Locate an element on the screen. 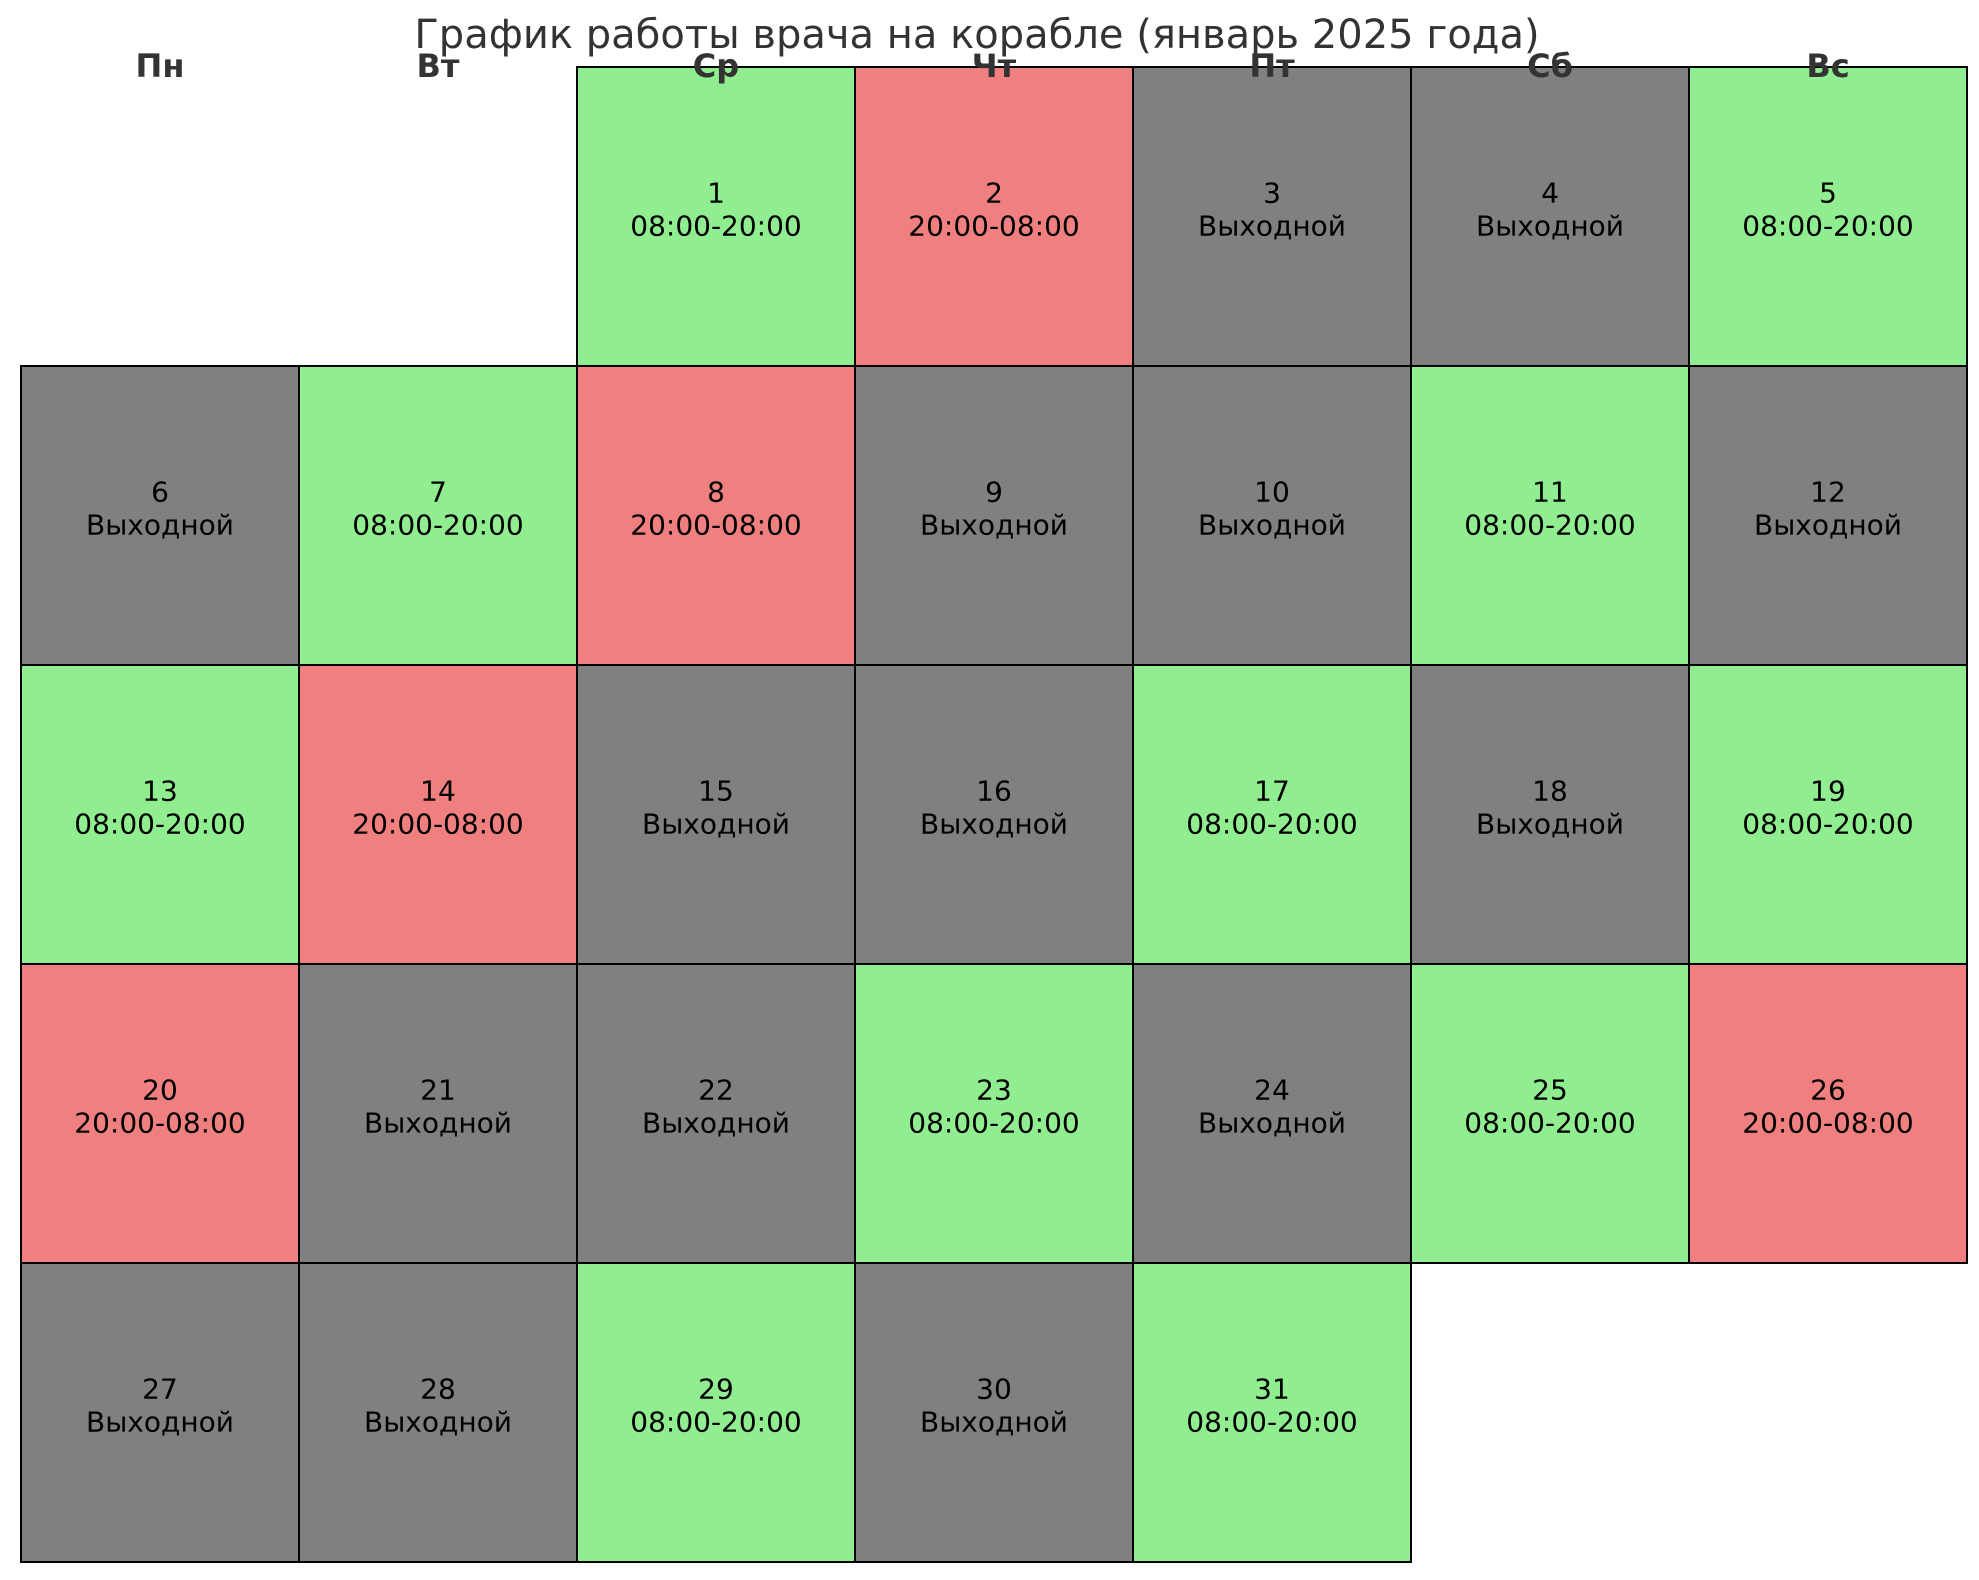 Image resolution: width=1979 pixels, height=1580 pixels. day-number: 18 is located at coordinates (1550, 791).